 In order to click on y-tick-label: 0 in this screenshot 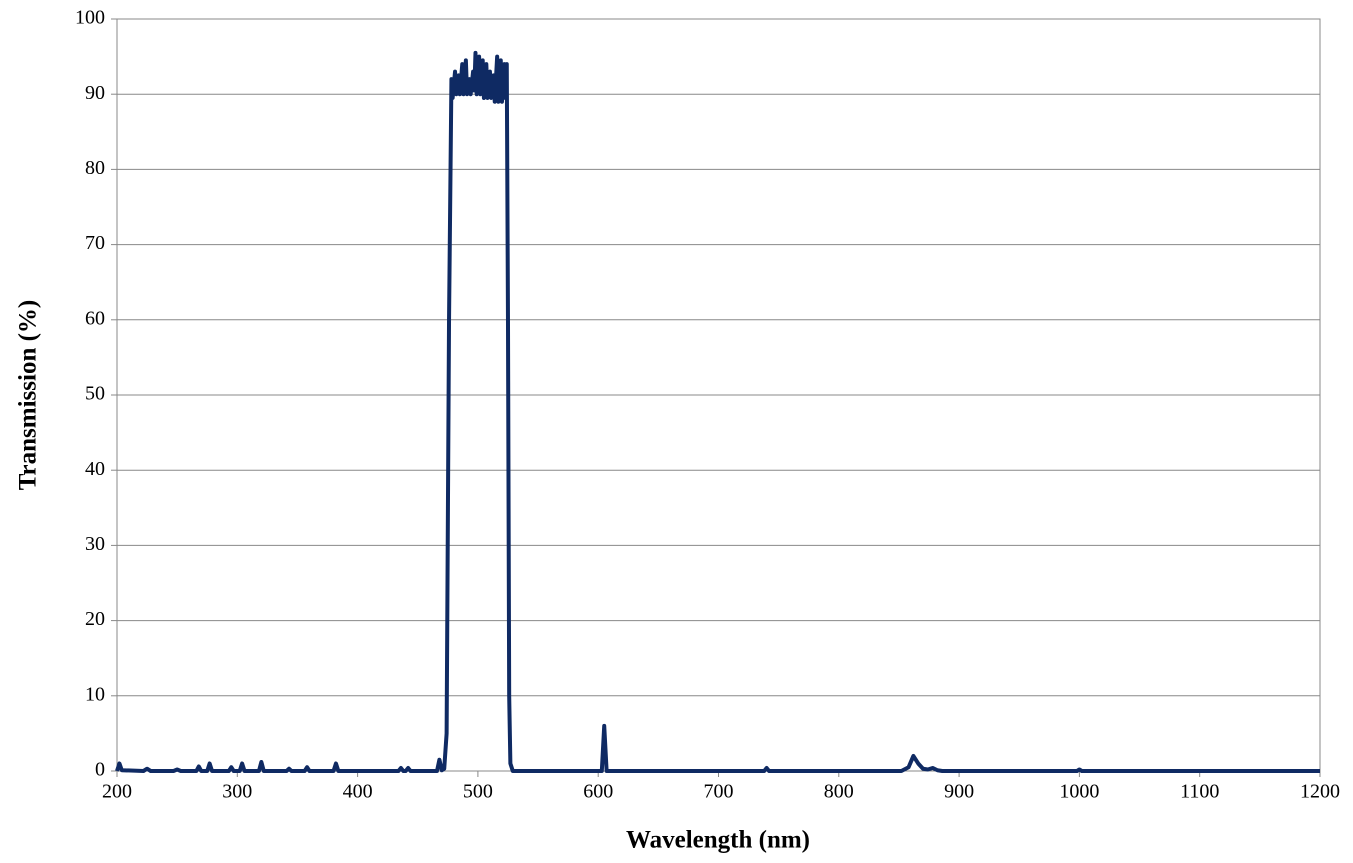, I will do `click(100, 770)`.